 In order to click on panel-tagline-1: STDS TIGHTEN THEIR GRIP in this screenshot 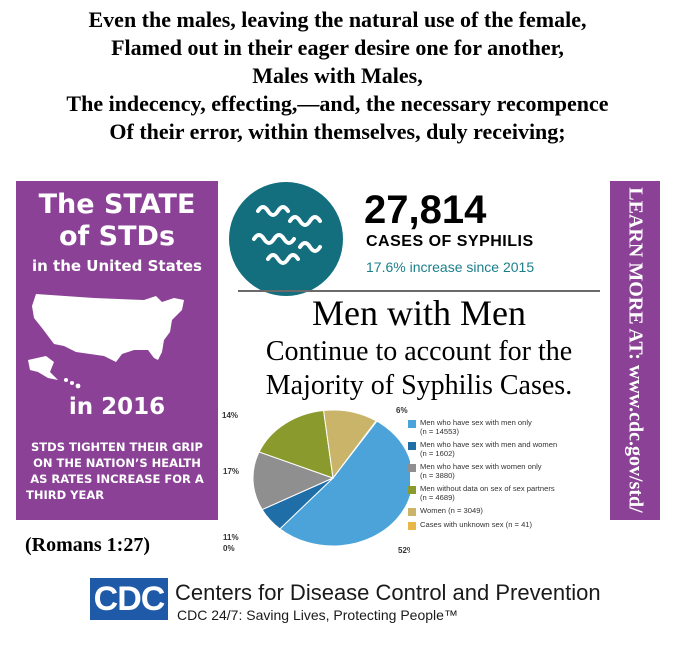, I will do `click(117, 447)`.